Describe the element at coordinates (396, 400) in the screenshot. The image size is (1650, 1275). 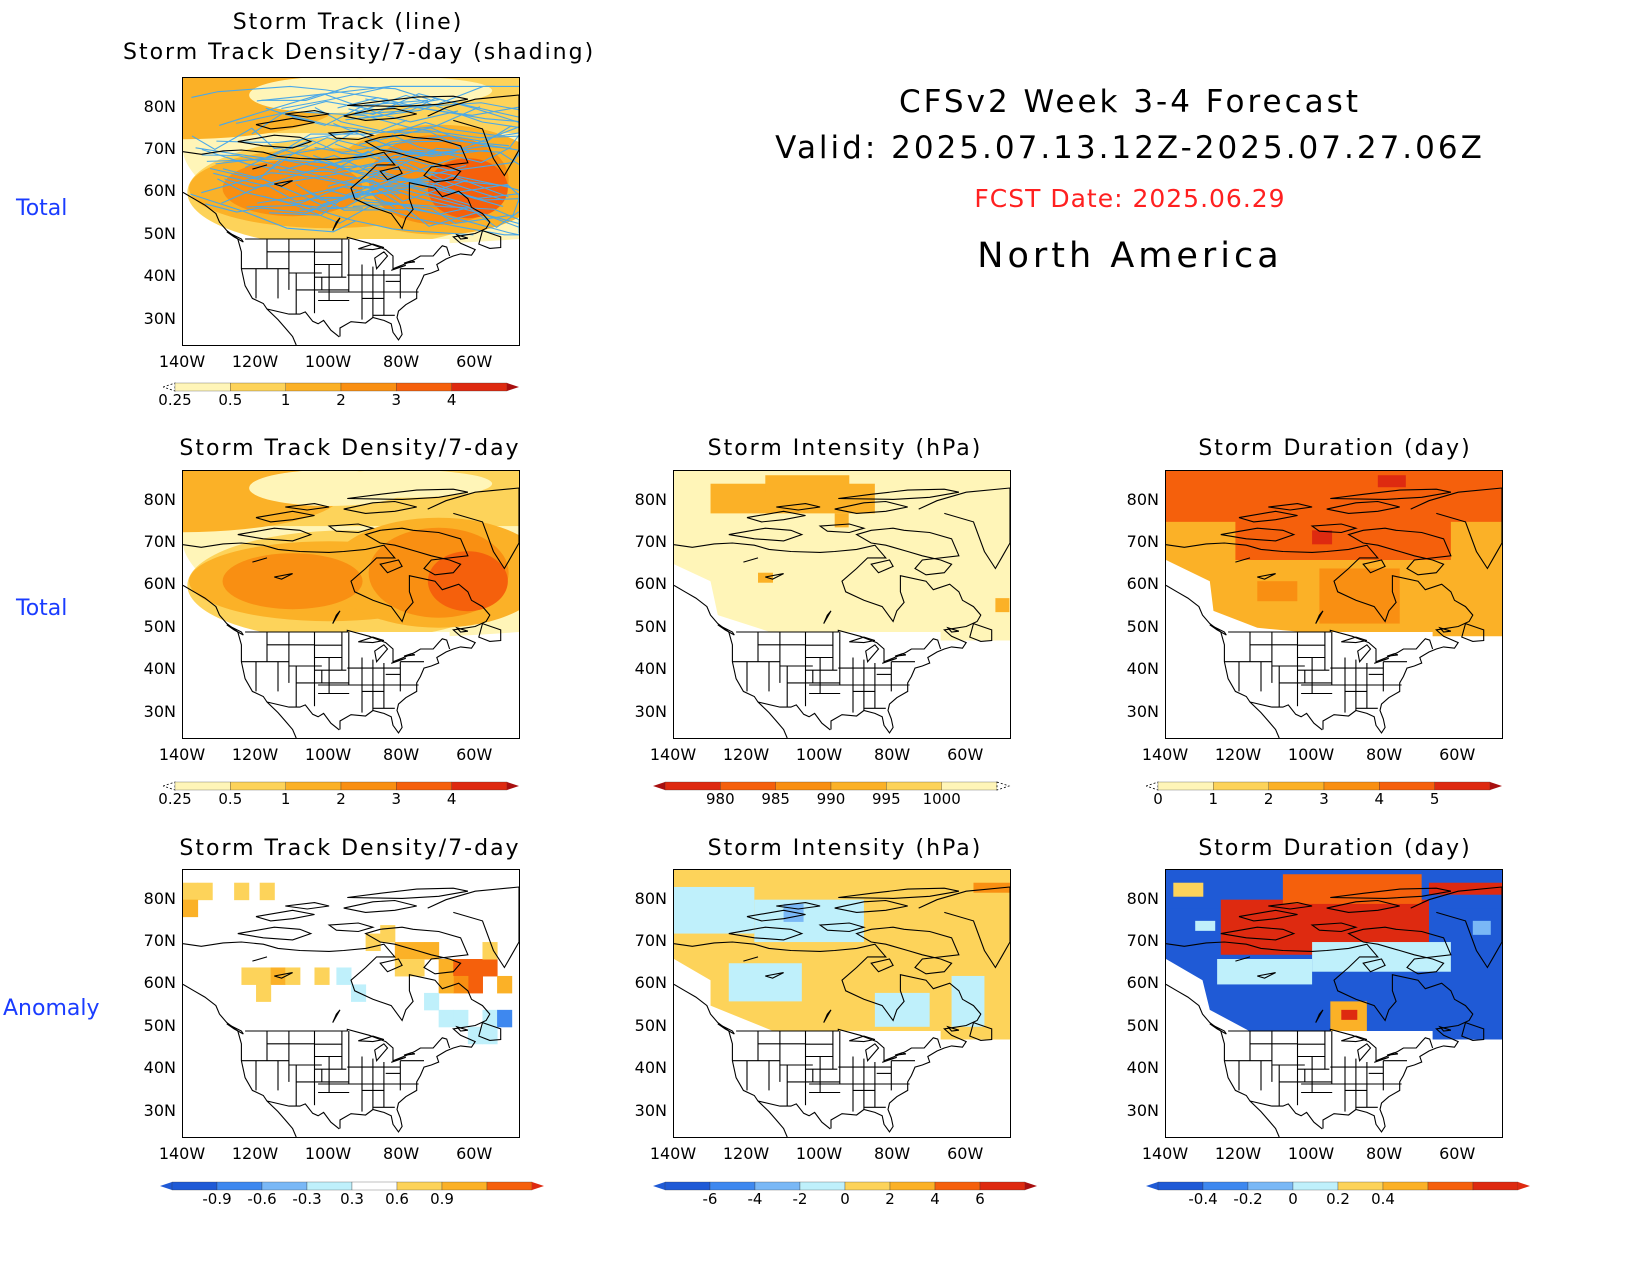
I see `colorbar-density-top-label: 3` at that location.